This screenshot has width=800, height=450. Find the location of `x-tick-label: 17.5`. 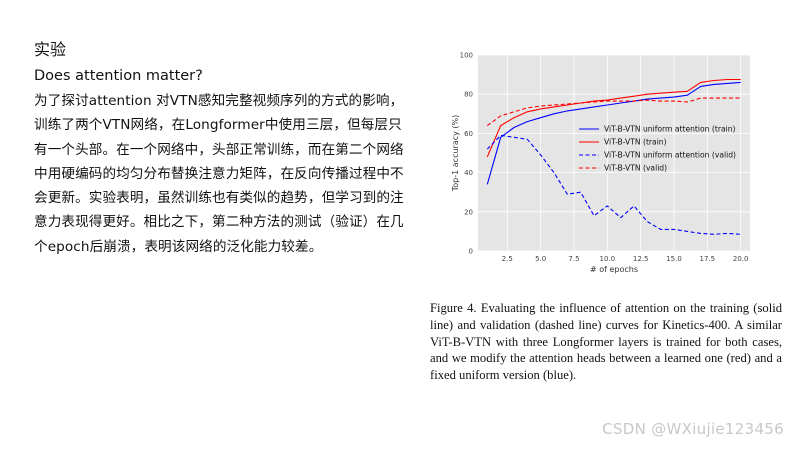

x-tick-label: 17.5 is located at coordinates (708, 259).